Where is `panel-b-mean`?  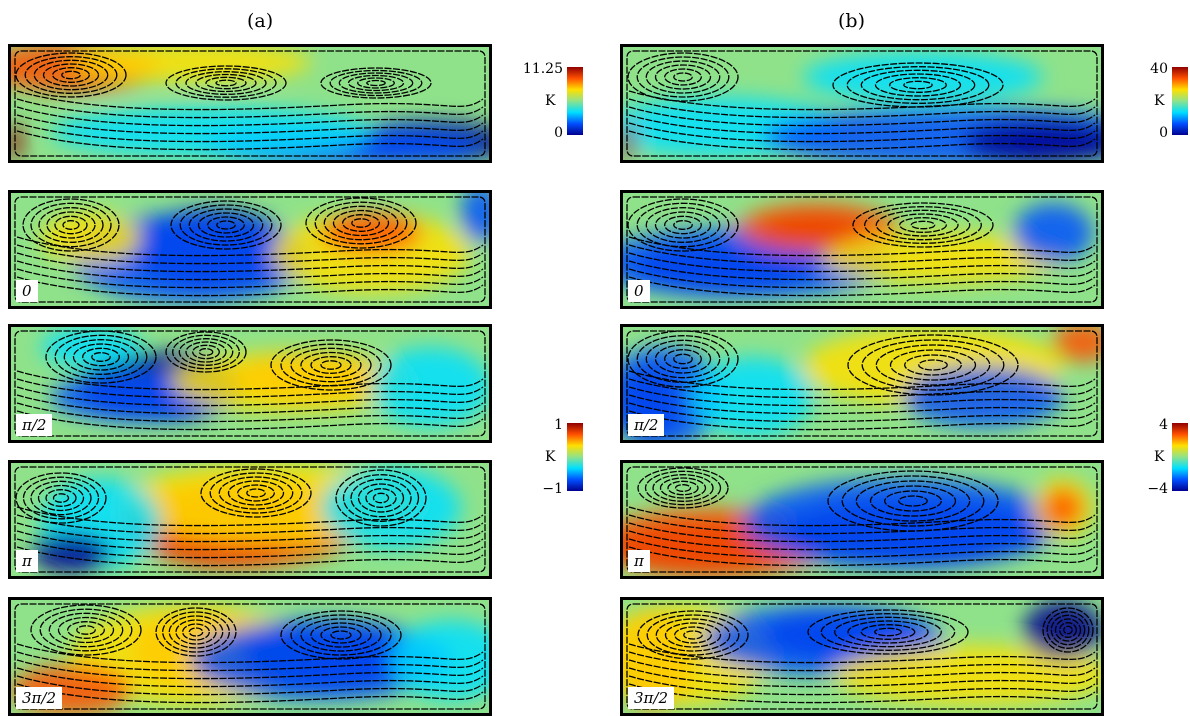
panel-b-mean is located at coordinates (862, 103).